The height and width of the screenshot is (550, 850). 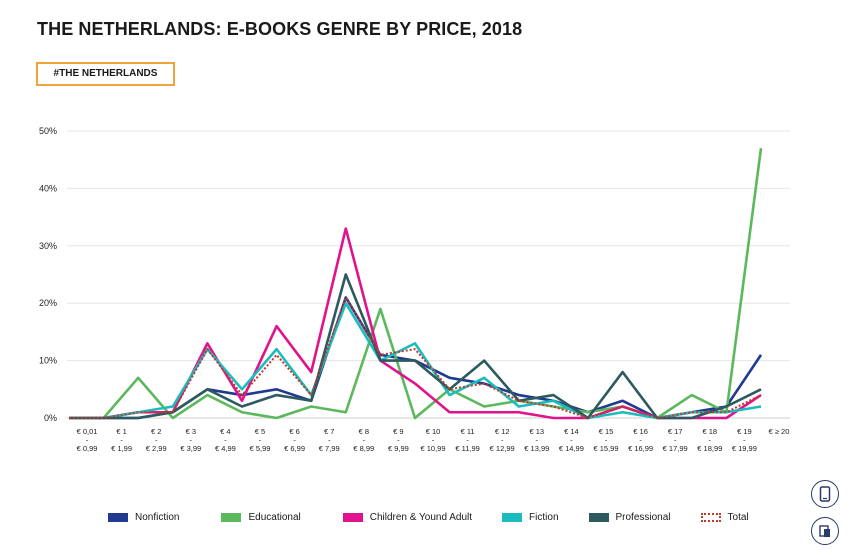 What do you see at coordinates (825, 531) in the screenshot?
I see `book-icon` at bounding box center [825, 531].